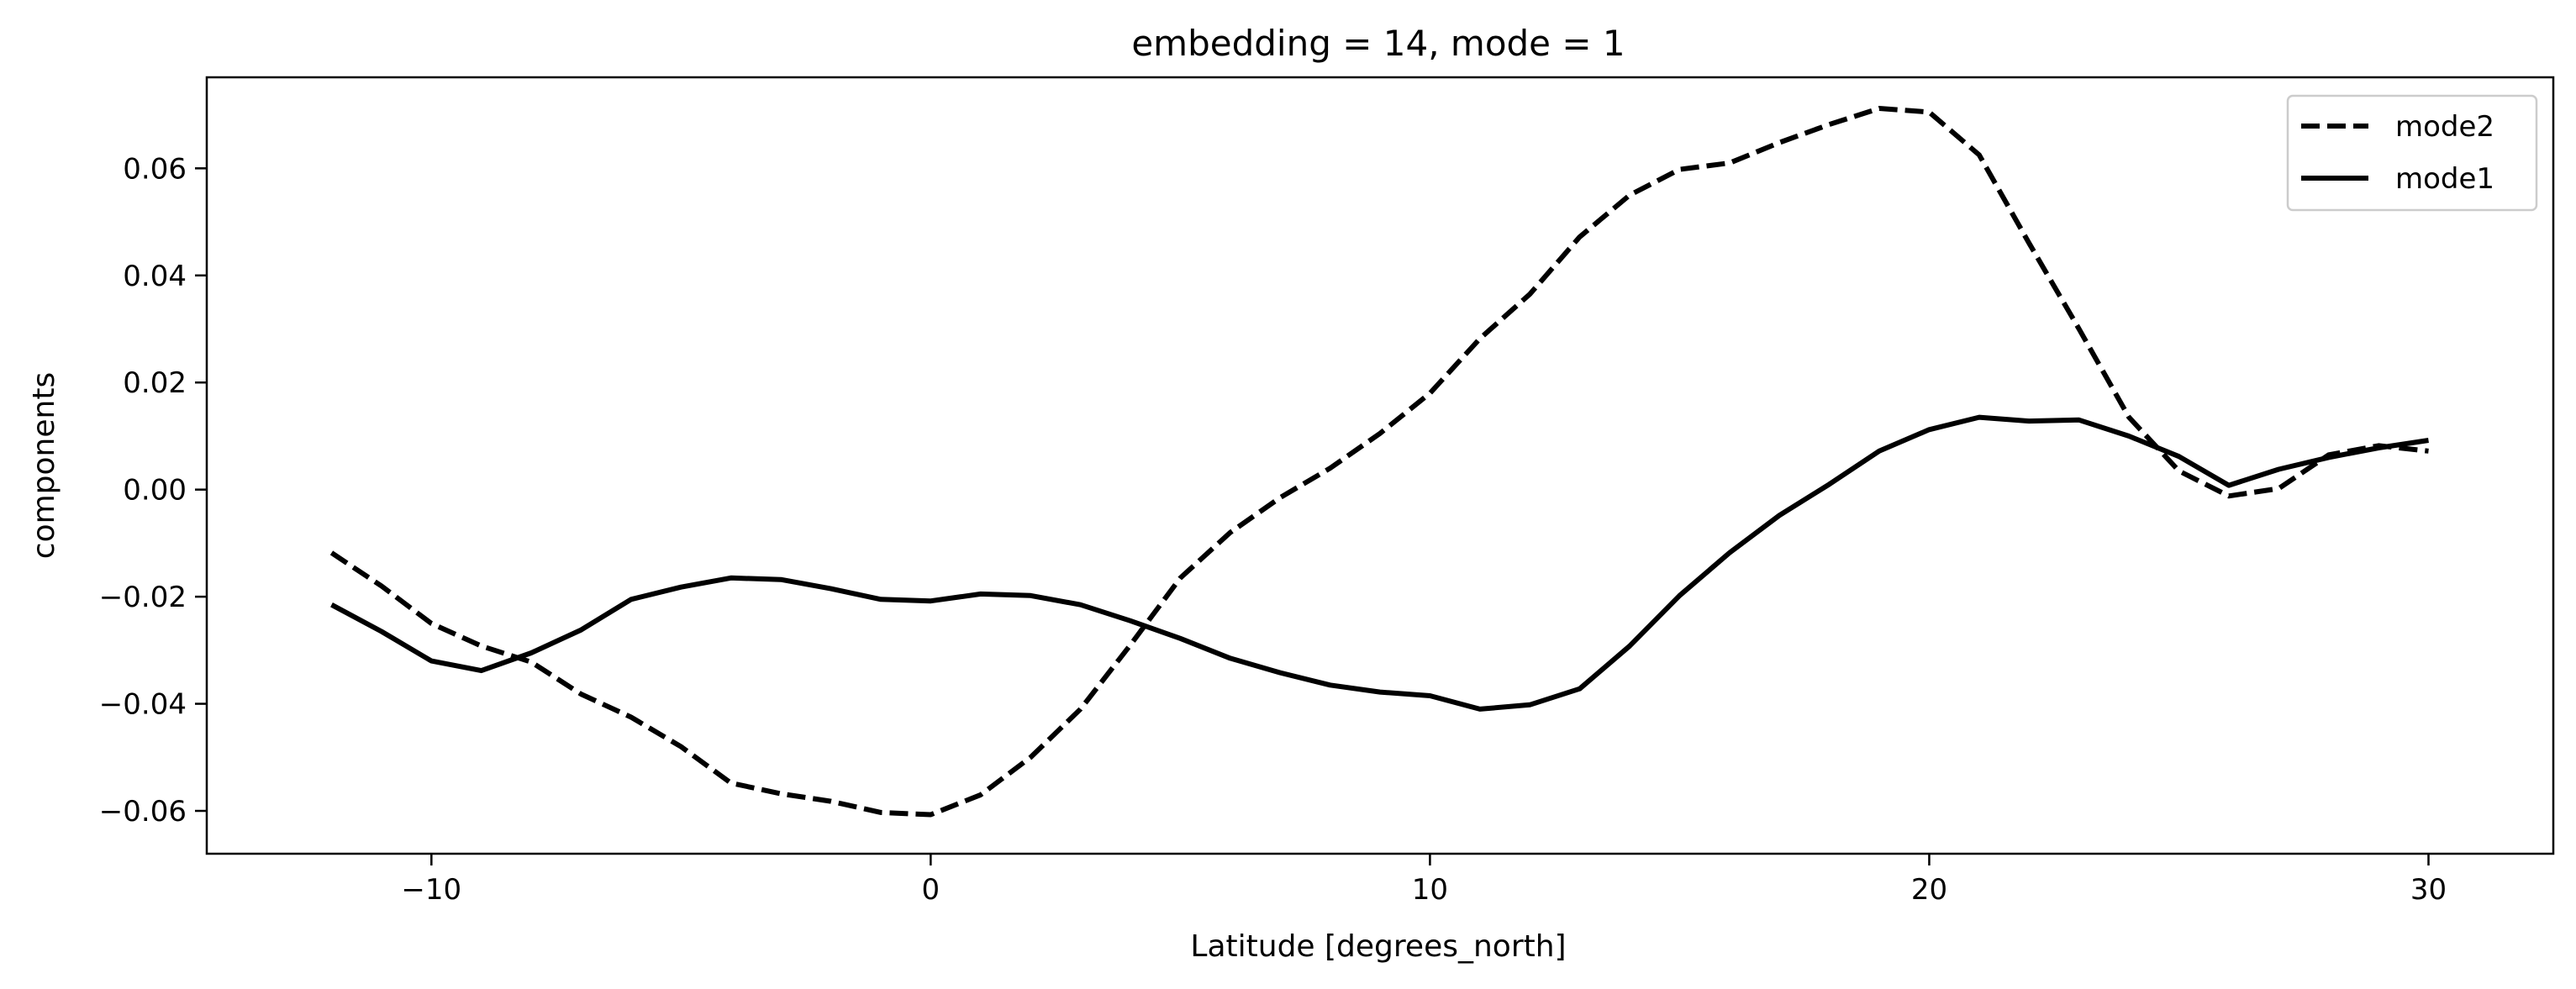  I want to click on y-tick-label: 0.06, so click(155, 169).